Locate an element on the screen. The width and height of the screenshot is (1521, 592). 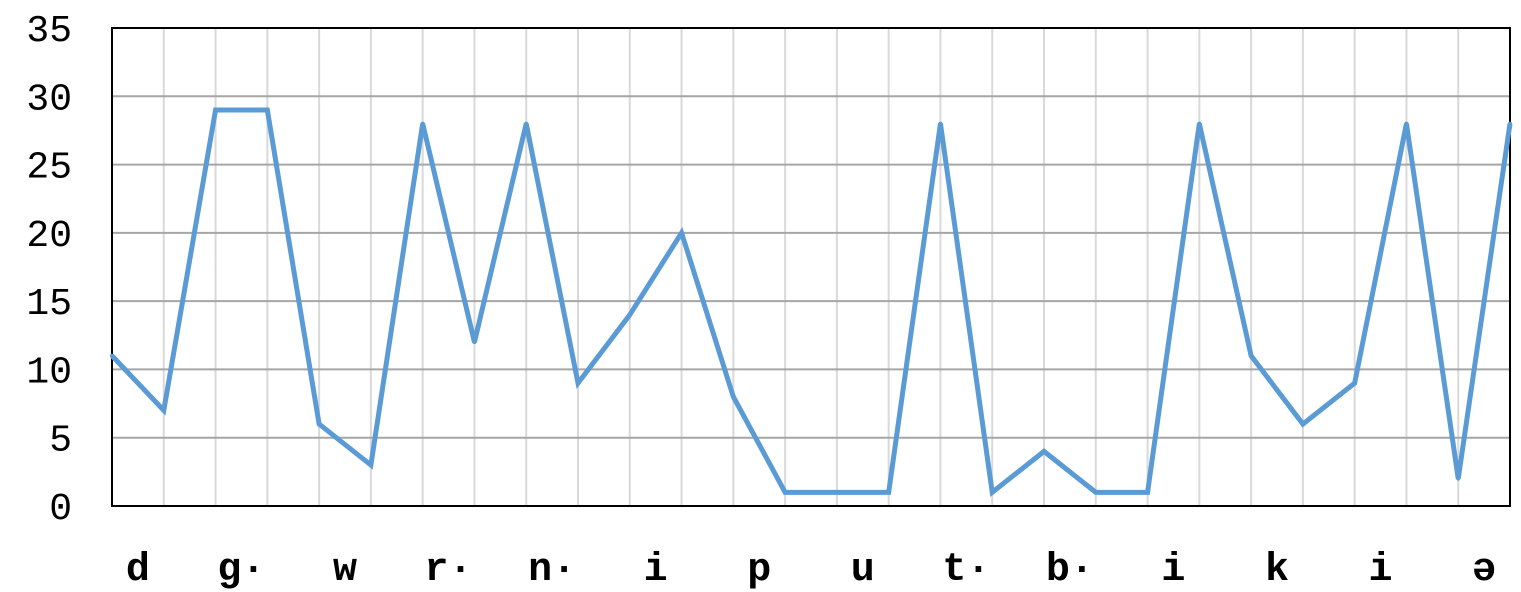
y-tick-label: 25 is located at coordinates (49, 168).